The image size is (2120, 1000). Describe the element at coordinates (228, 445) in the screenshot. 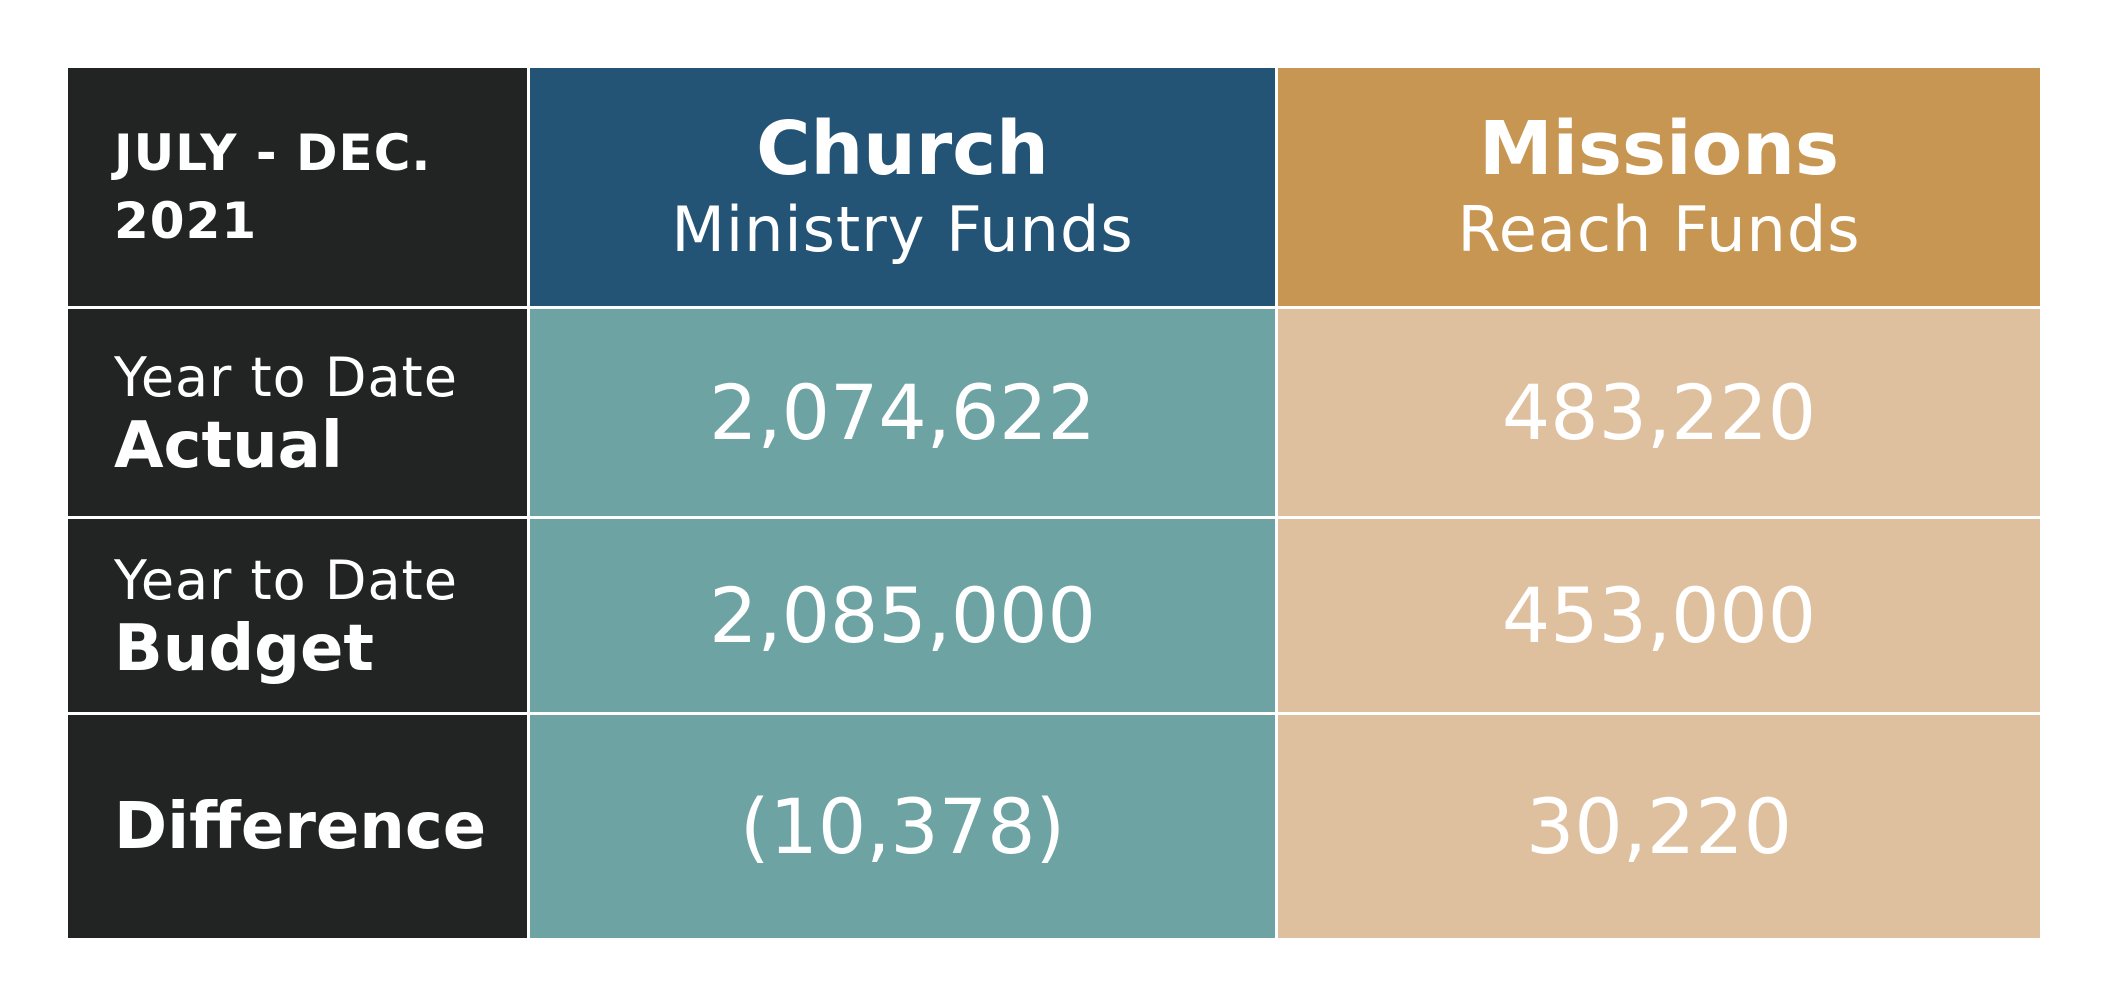

I see `row-label-main: Actual` at that location.